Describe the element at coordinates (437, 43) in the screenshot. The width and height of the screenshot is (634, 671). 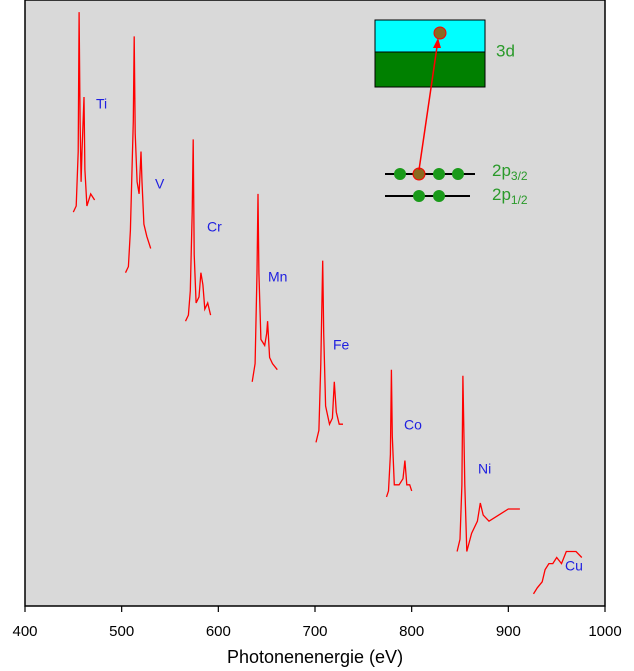
I see `arrow-head` at that location.